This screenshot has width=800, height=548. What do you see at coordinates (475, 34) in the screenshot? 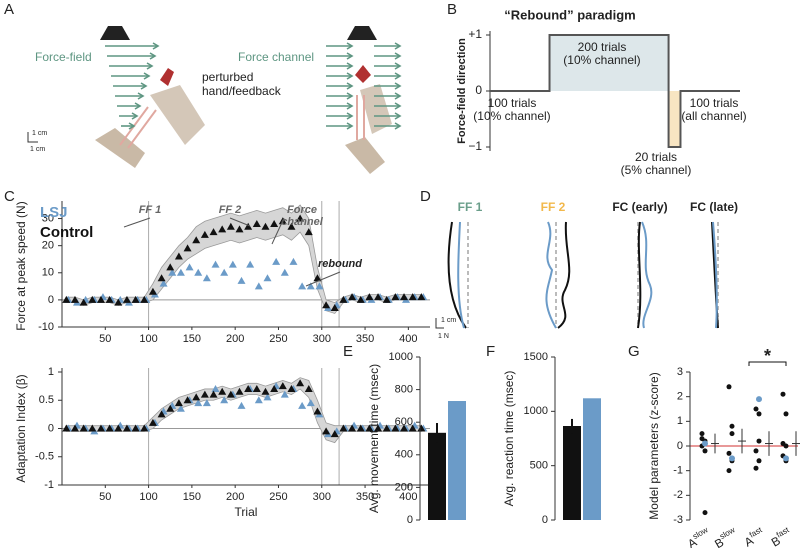
I see `y-tick-label: +1` at bounding box center [475, 34].